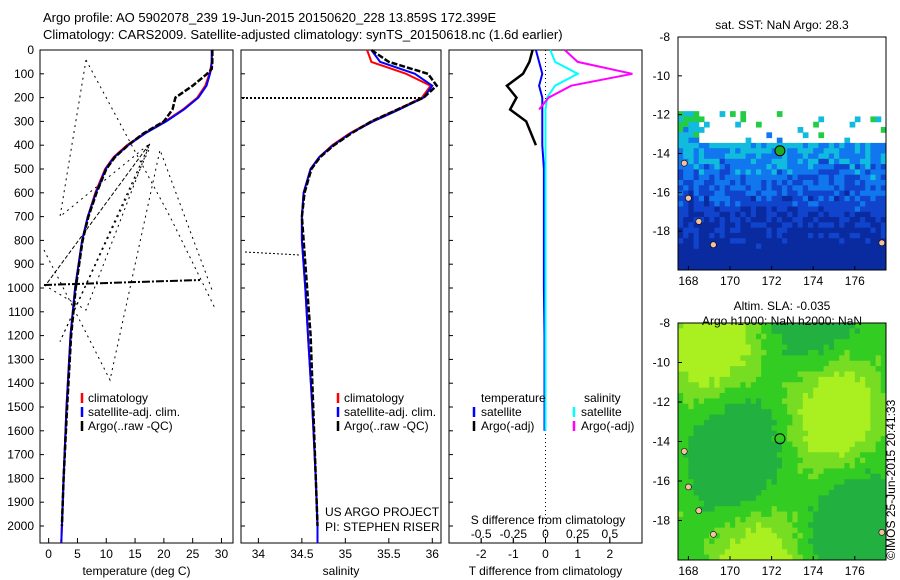 Image resolution: width=900 pixels, height=580 pixels. What do you see at coordinates (684, 451) in the screenshot?
I see `island-icon` at bounding box center [684, 451].